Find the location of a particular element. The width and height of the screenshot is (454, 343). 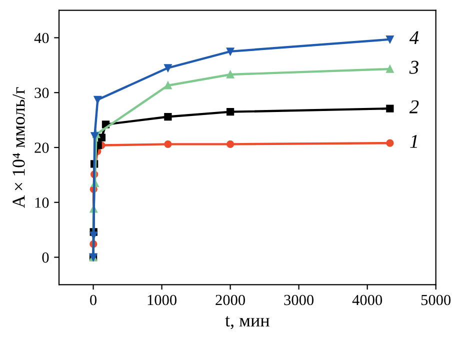

series-label: 1 is located at coordinates (414, 141).